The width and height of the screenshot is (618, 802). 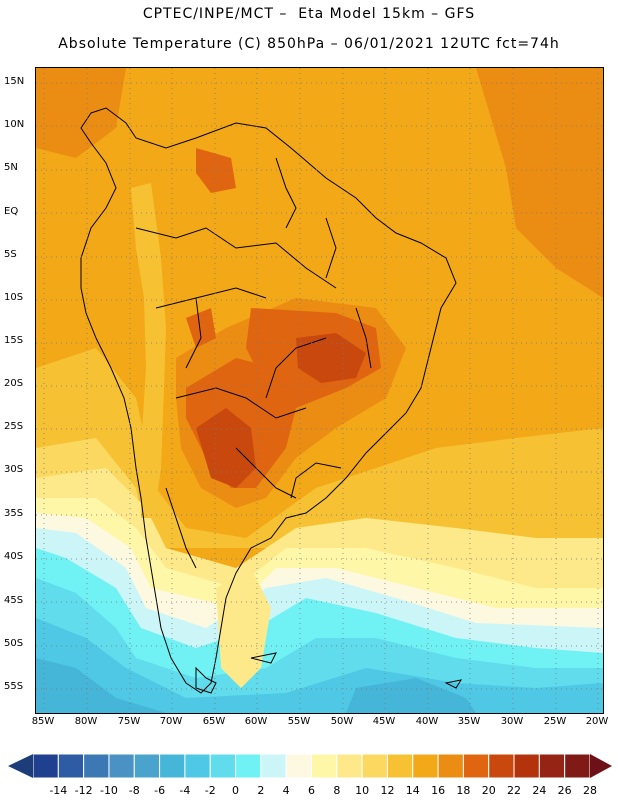 I want to click on lat-label: 10S, so click(x=14, y=297).